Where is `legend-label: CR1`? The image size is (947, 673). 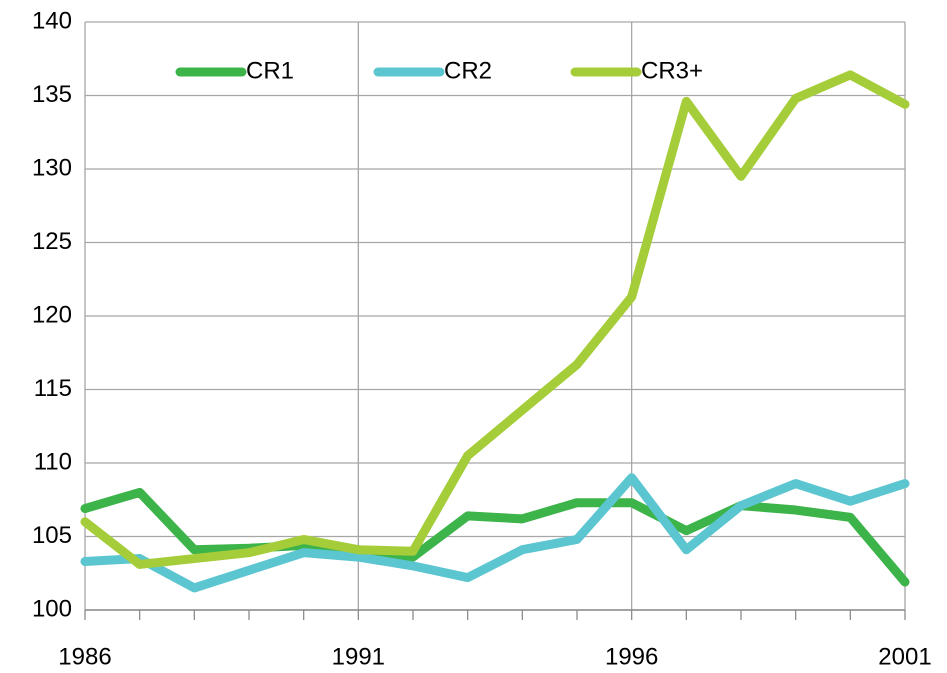
legend-label: CR1 is located at coordinates (270, 70).